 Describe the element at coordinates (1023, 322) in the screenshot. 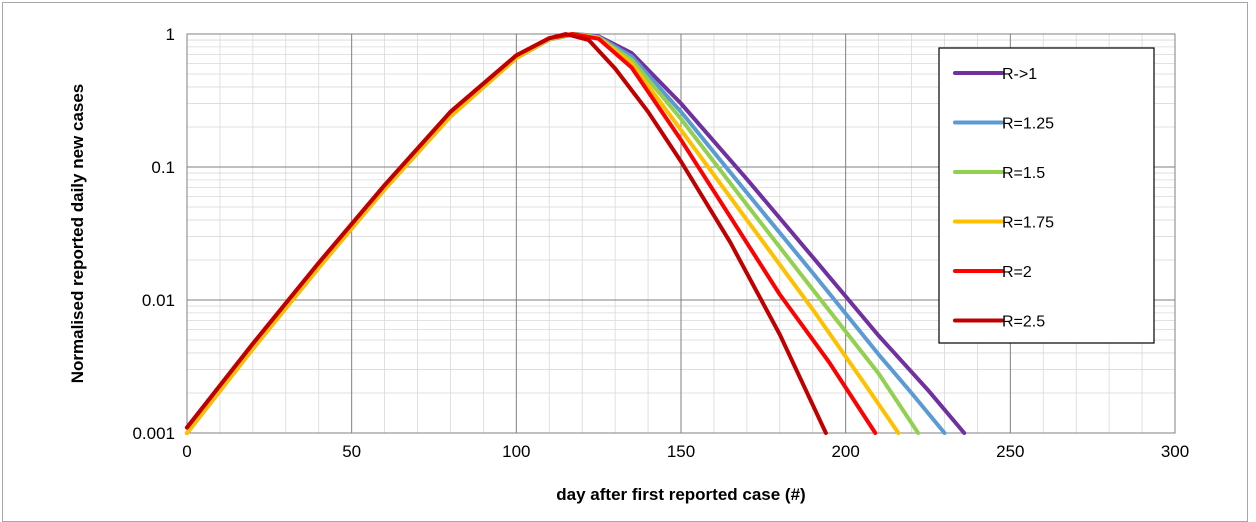

I see `legend-label: R=2.5` at that location.